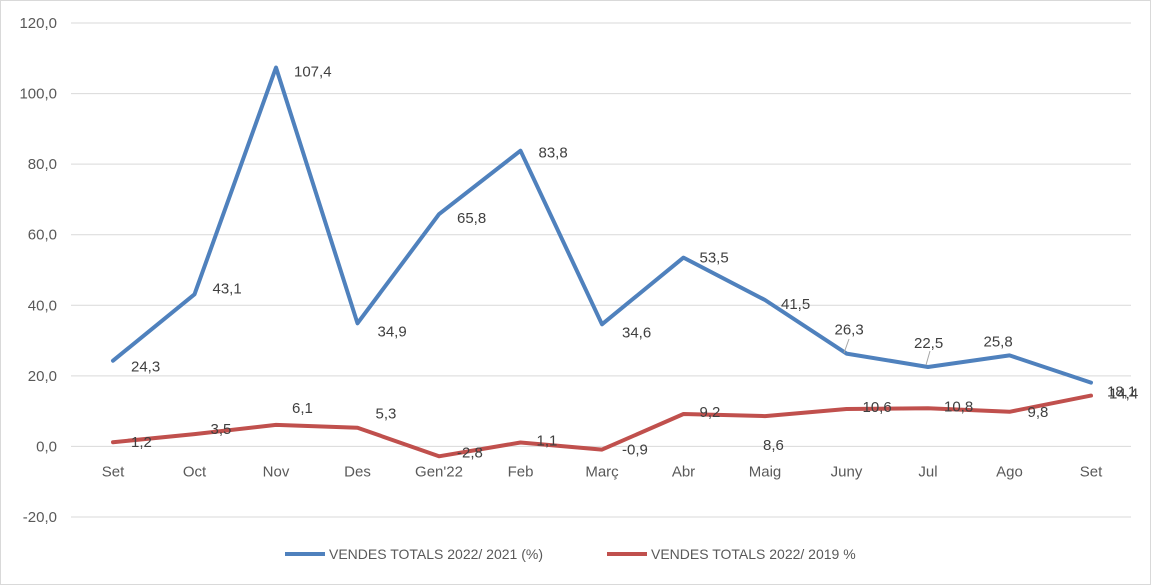 This screenshot has height=586, width=1151. What do you see at coordinates (221, 429) in the screenshot?
I see `data-label: 3,5` at bounding box center [221, 429].